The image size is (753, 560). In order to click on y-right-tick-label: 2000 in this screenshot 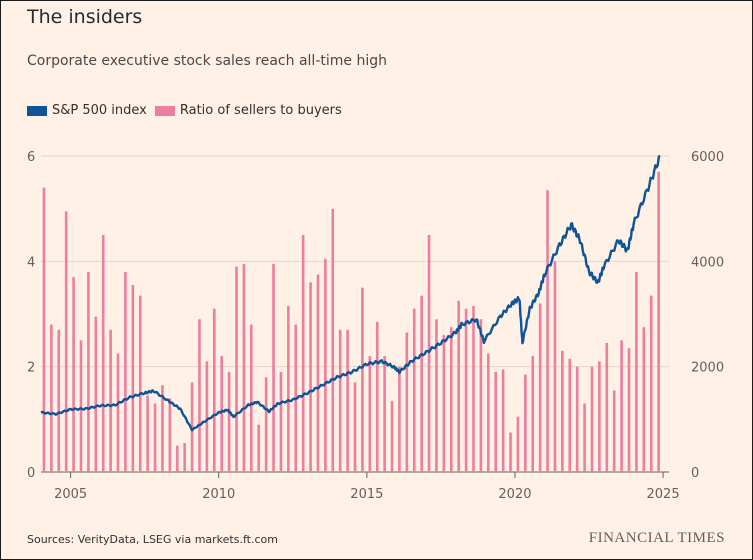, I will do `click(707, 368)`.